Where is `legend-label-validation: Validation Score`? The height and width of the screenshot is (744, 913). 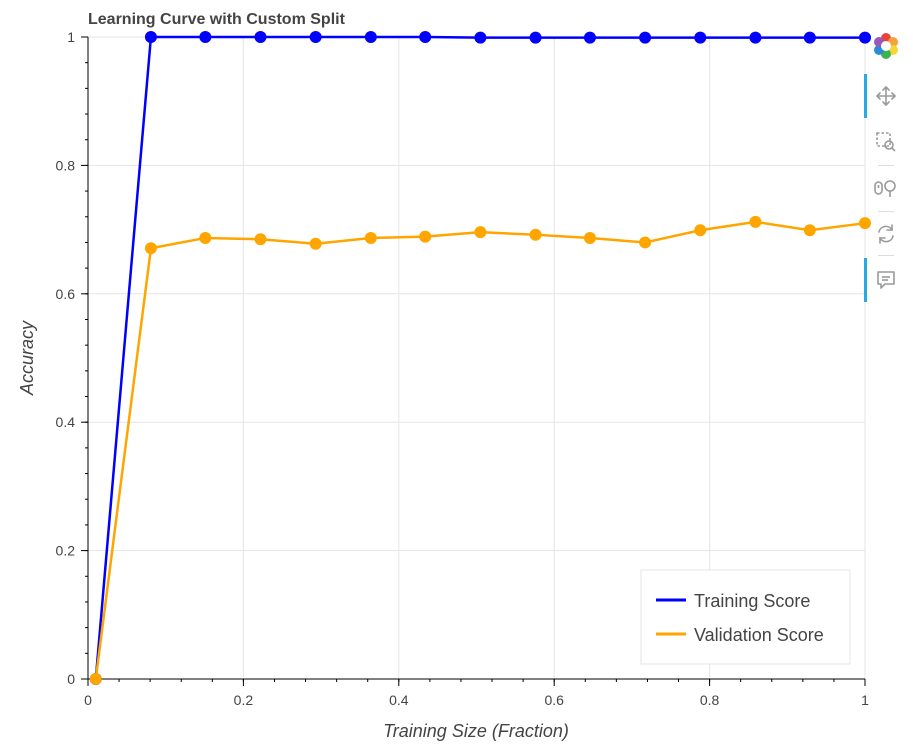 legend-label-validation: Validation Score is located at coordinates (759, 635).